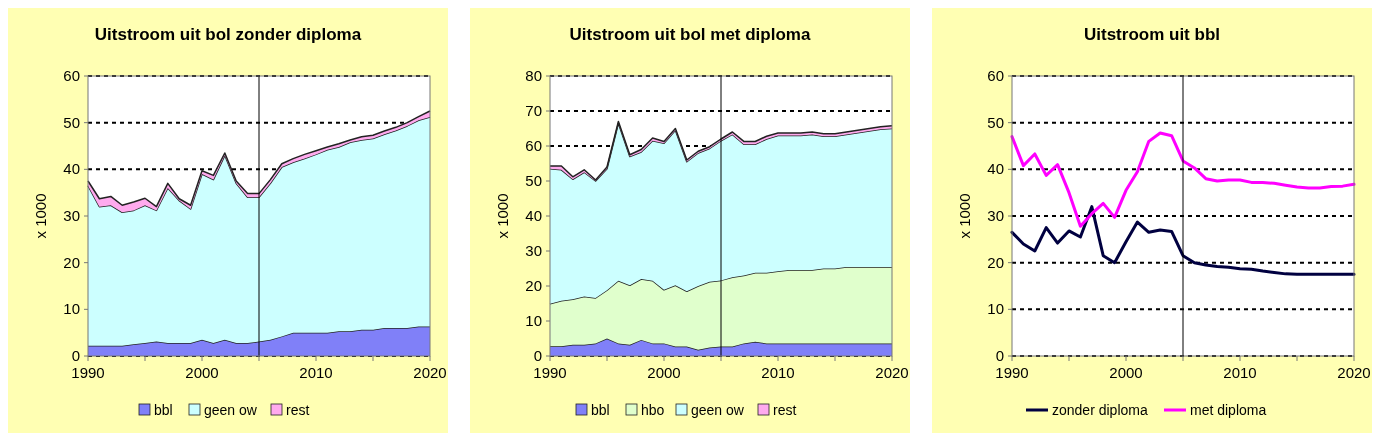  I want to click on chart-title: Uitstroom uit bbl, so click(1152, 34).